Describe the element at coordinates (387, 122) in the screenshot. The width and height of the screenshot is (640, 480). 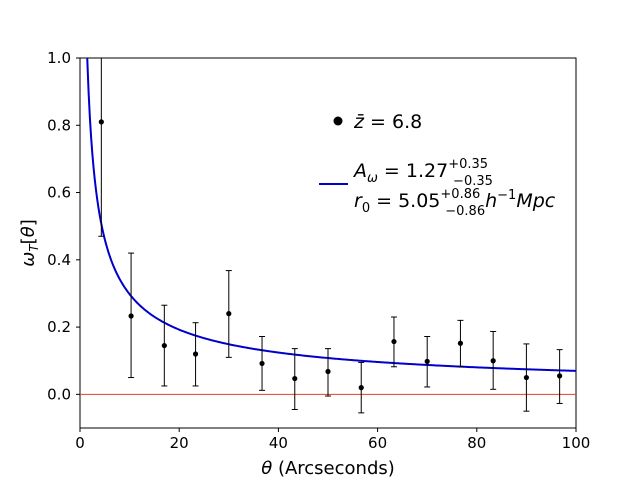
I see `legend-marker-label: z̄ = 6.8` at that location.